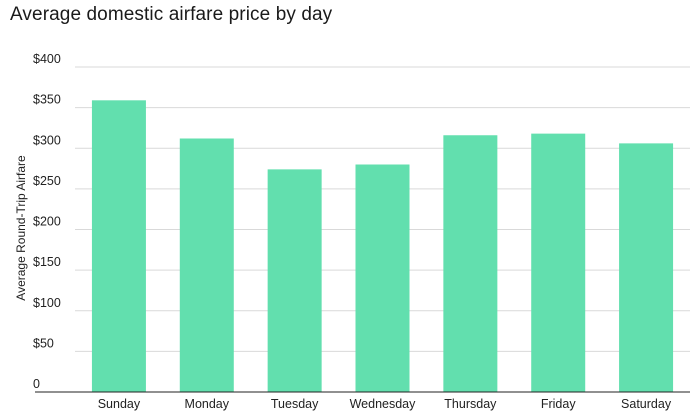 The height and width of the screenshot is (419, 700). What do you see at coordinates (470, 404) in the screenshot?
I see `x-tick-label: Thursday` at bounding box center [470, 404].